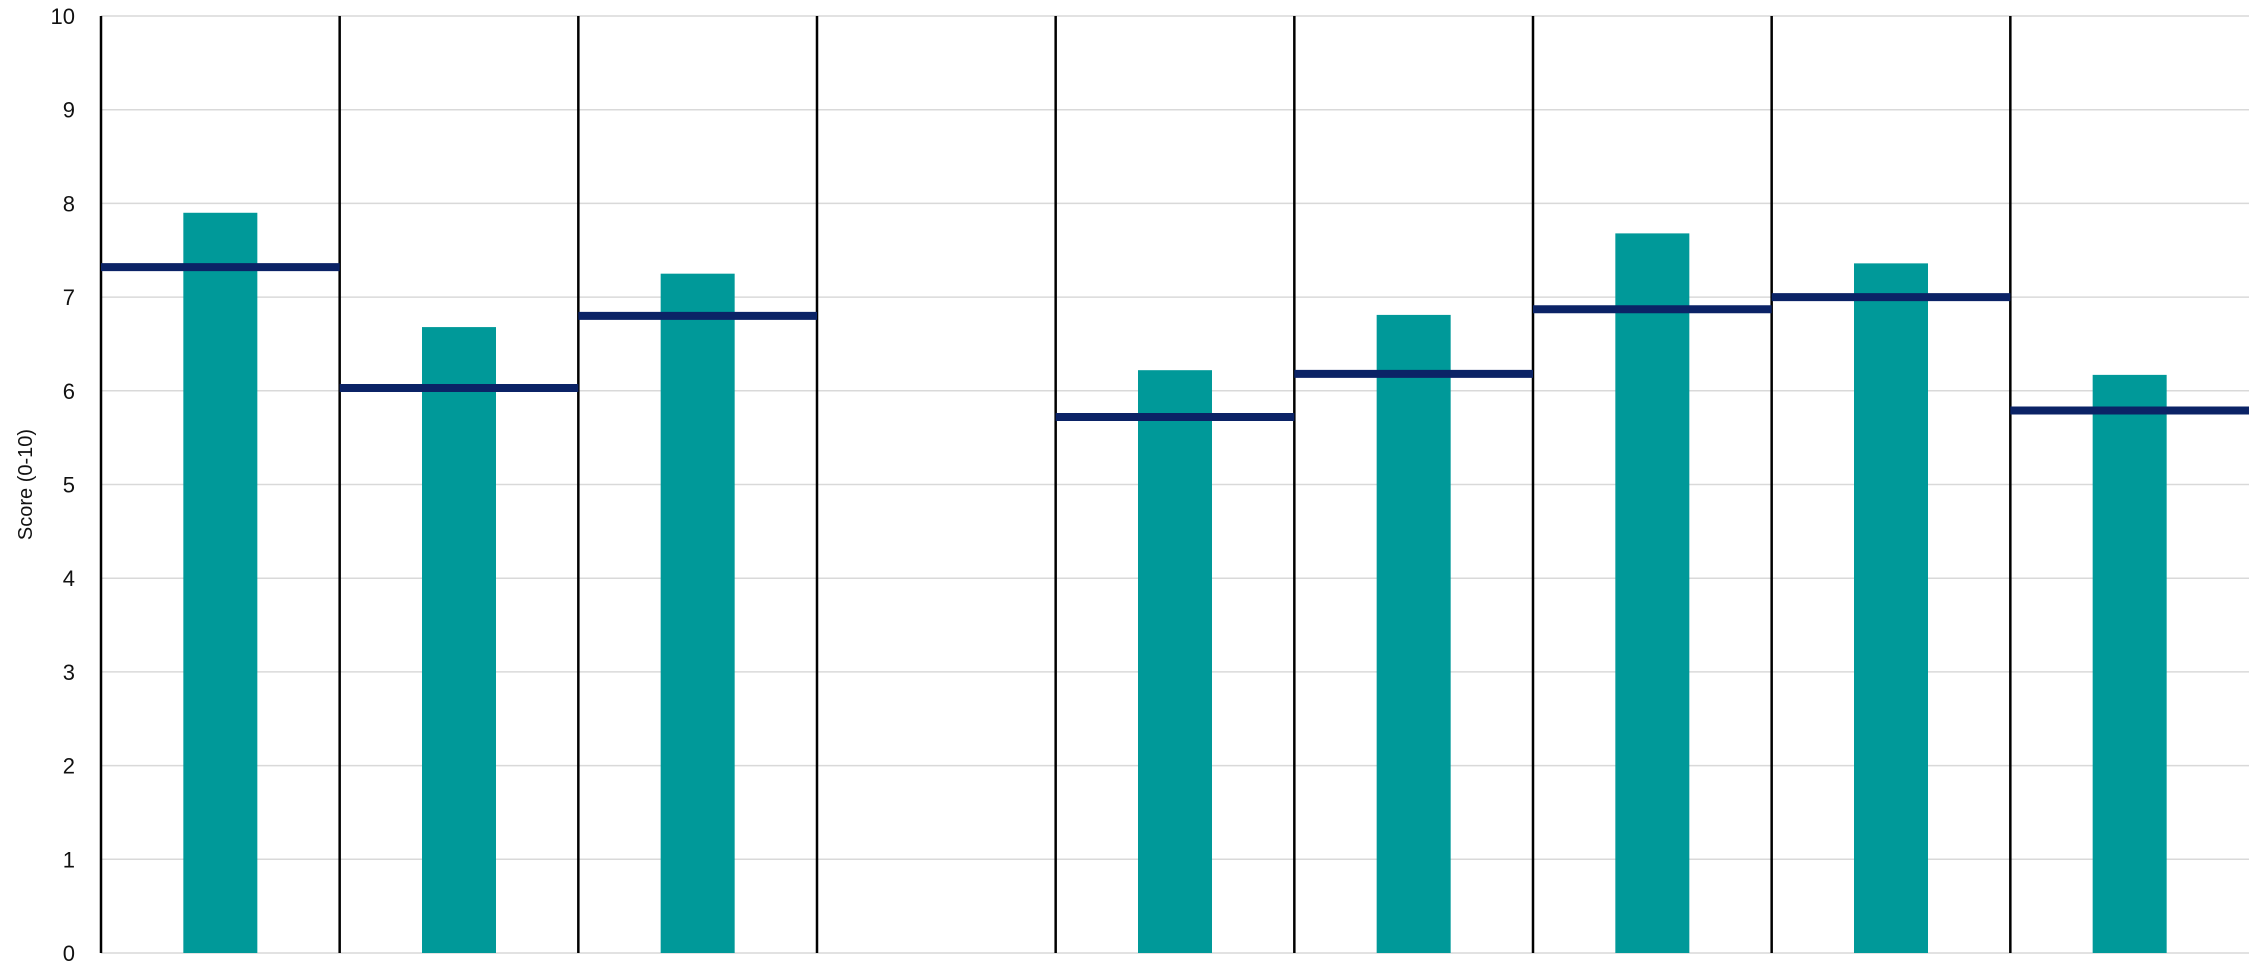 This screenshot has width=2249, height=966. Describe the element at coordinates (63, 16) in the screenshot. I see `y-tick-label: 10` at that location.